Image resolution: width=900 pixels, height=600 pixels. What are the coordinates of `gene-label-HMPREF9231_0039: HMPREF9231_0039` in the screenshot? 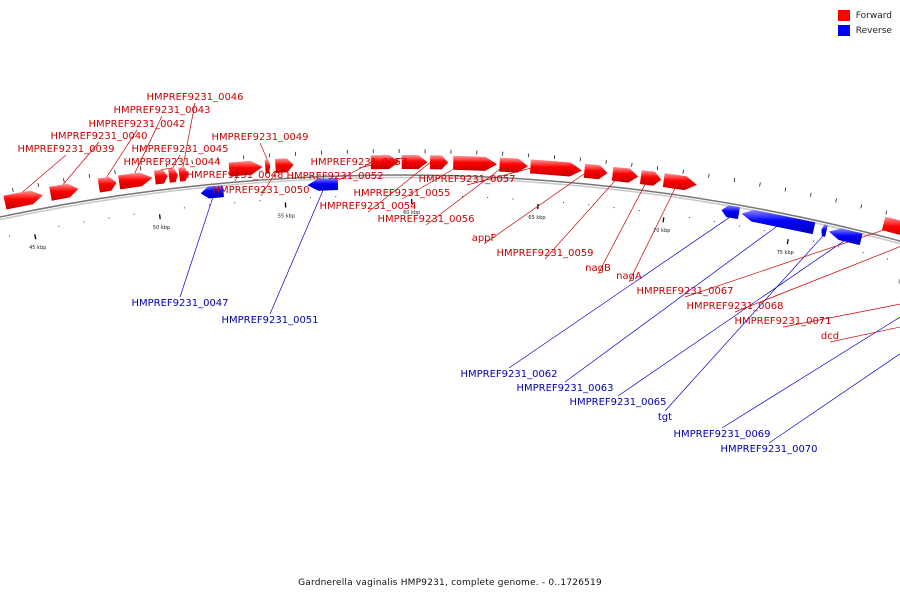 It's located at (65, 149).